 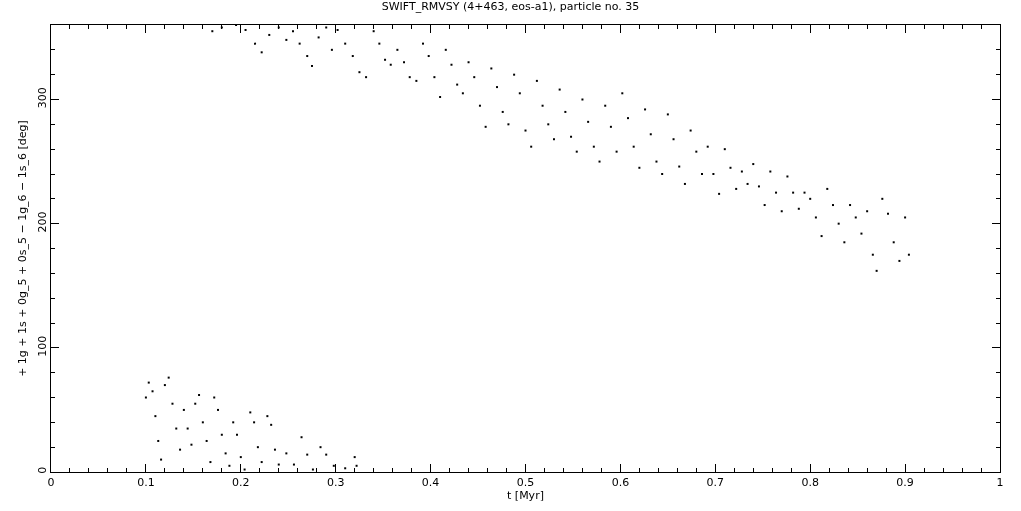 What do you see at coordinates (430, 483) in the screenshot?
I see `x-tick-label: 0.4` at bounding box center [430, 483].